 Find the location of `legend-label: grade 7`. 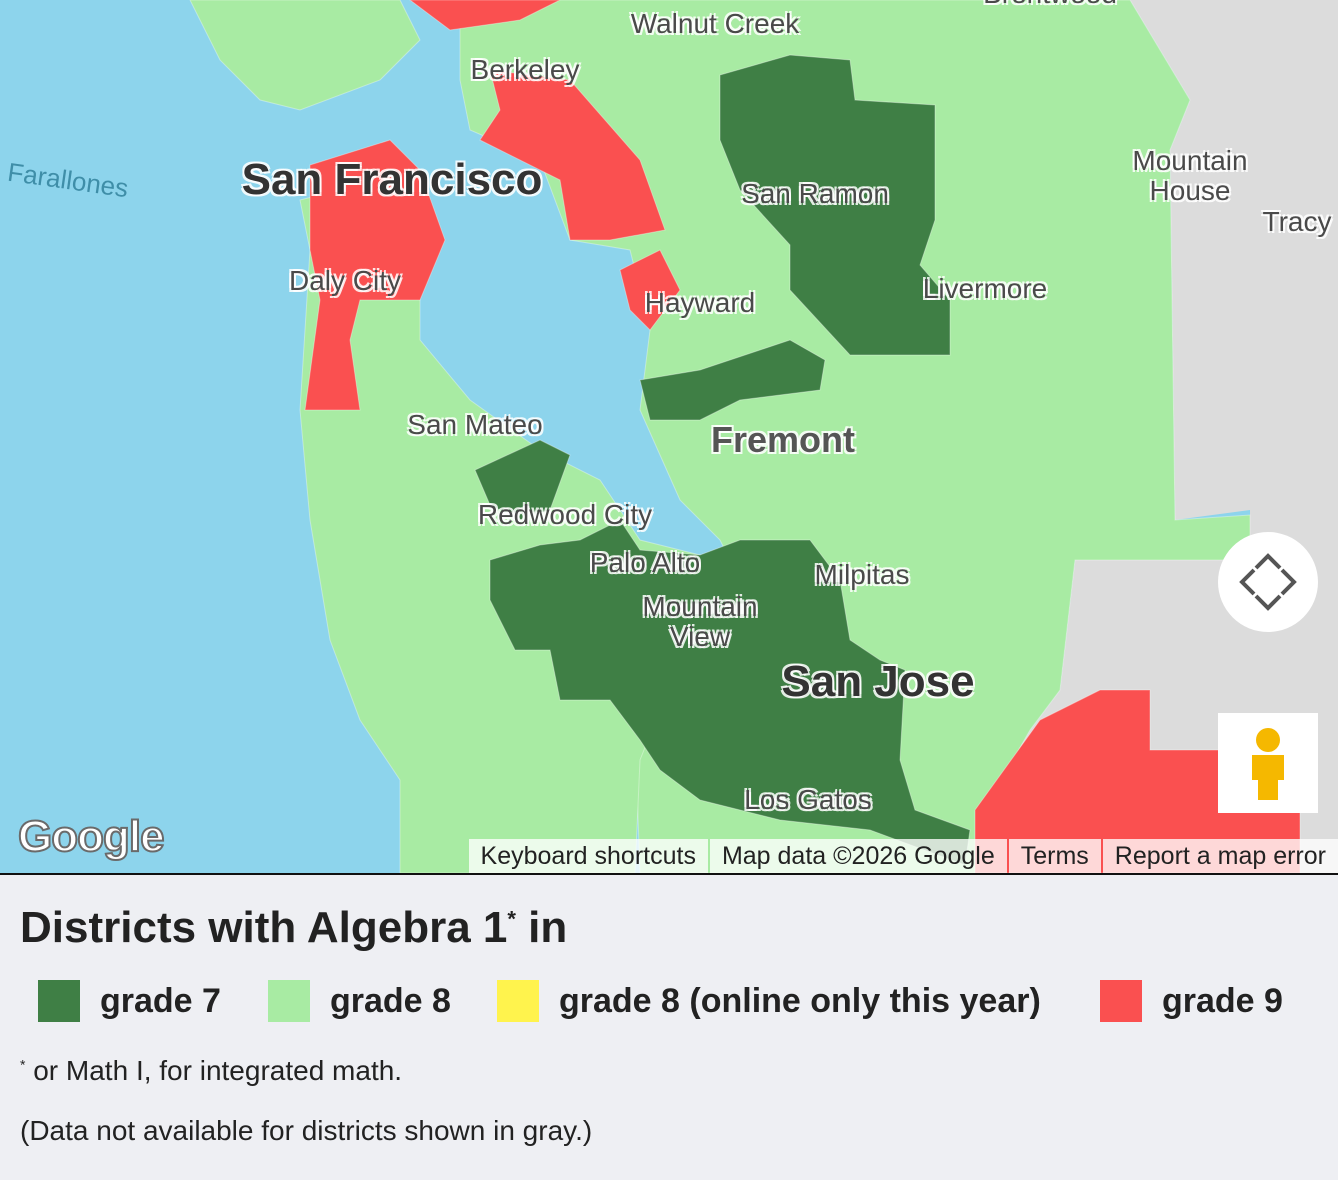

legend-label: grade 7 is located at coordinates (160, 1001).